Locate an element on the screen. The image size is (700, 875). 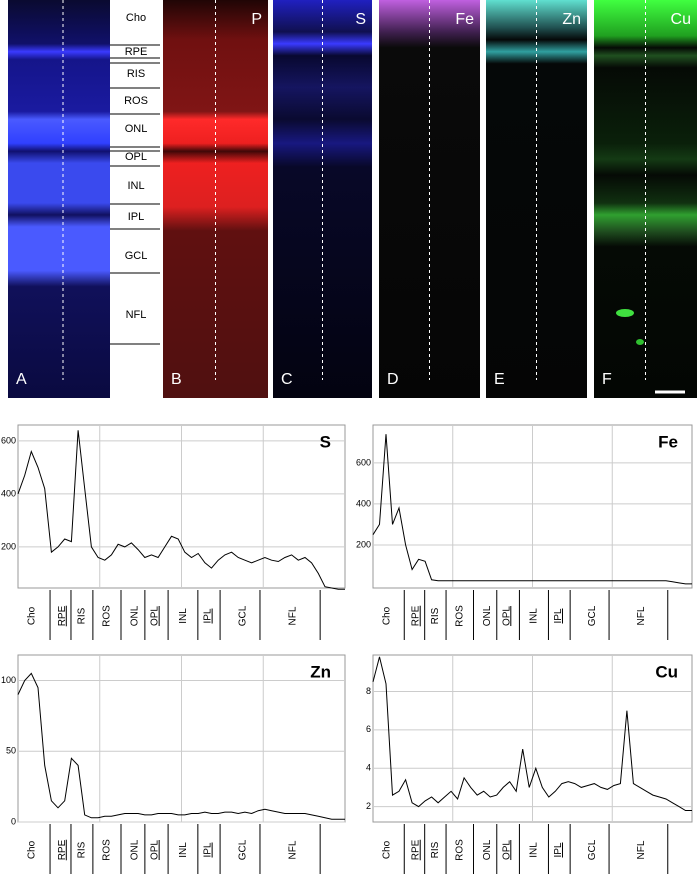
chart: 2 4 6 8 Cu Cho RPE RIS ROS ONL OPL INL IPL GCL NFL is located at coordinates (529, 764).